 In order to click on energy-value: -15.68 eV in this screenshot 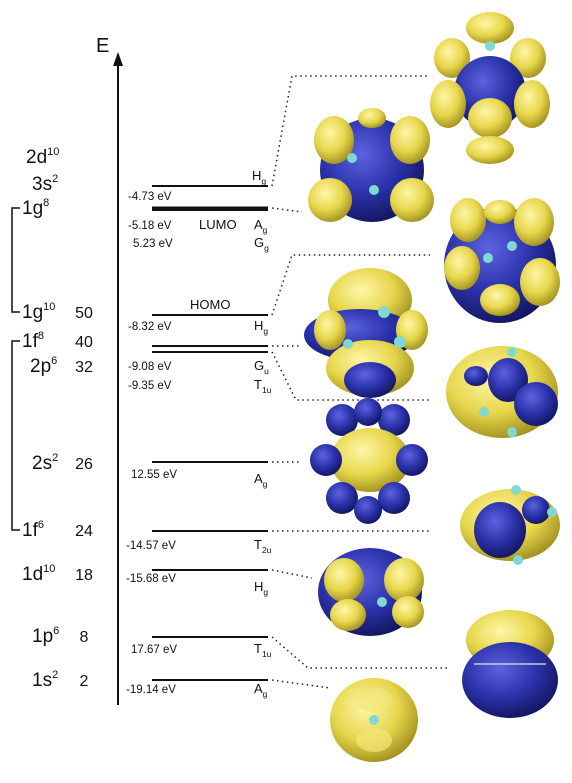, I will do `click(151, 579)`.